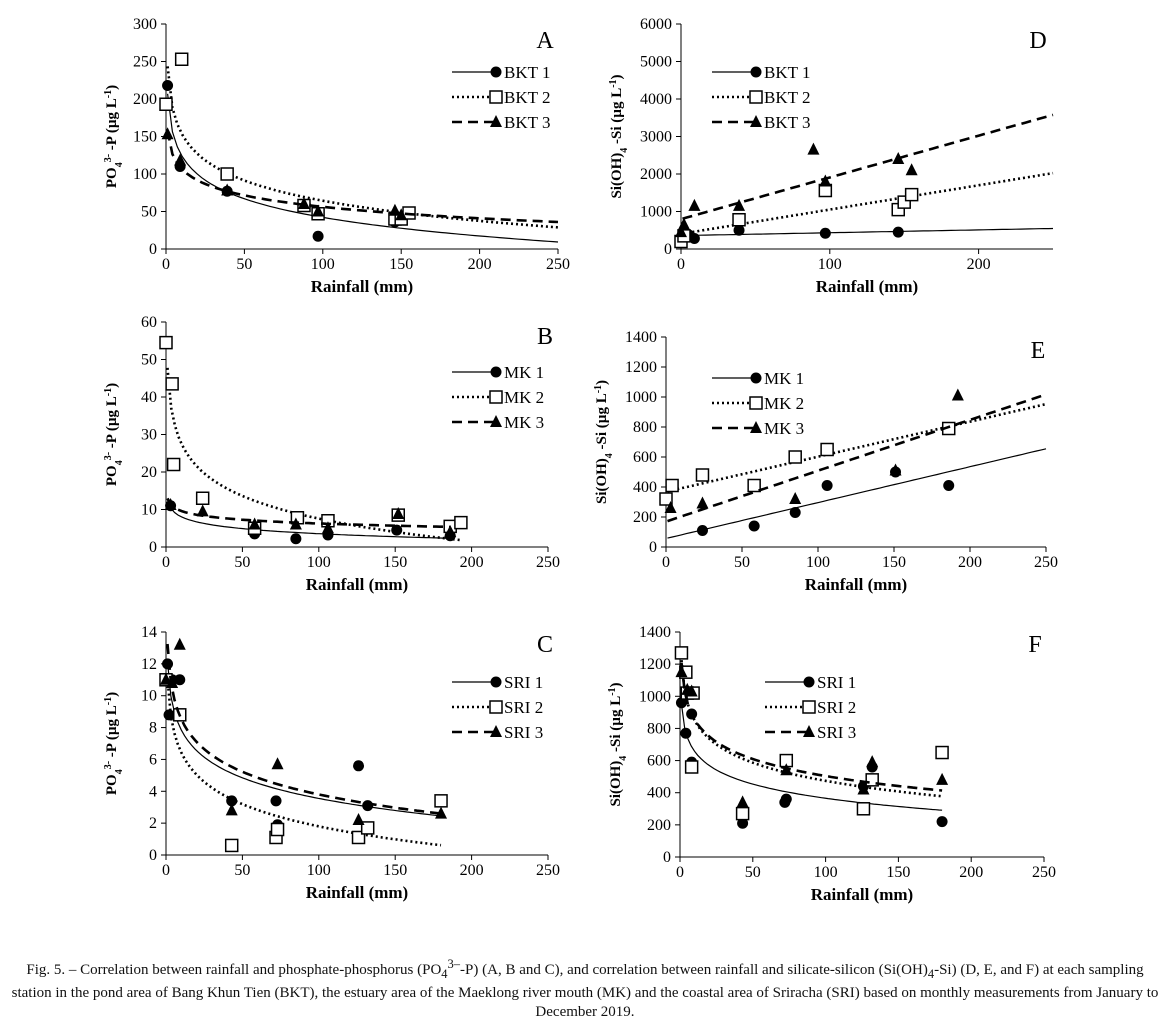 Image resolution: width=1171 pixels, height=1022 pixels. Describe the element at coordinates (145, 174) in the screenshot. I see `y-tick-label: 100` at that location.